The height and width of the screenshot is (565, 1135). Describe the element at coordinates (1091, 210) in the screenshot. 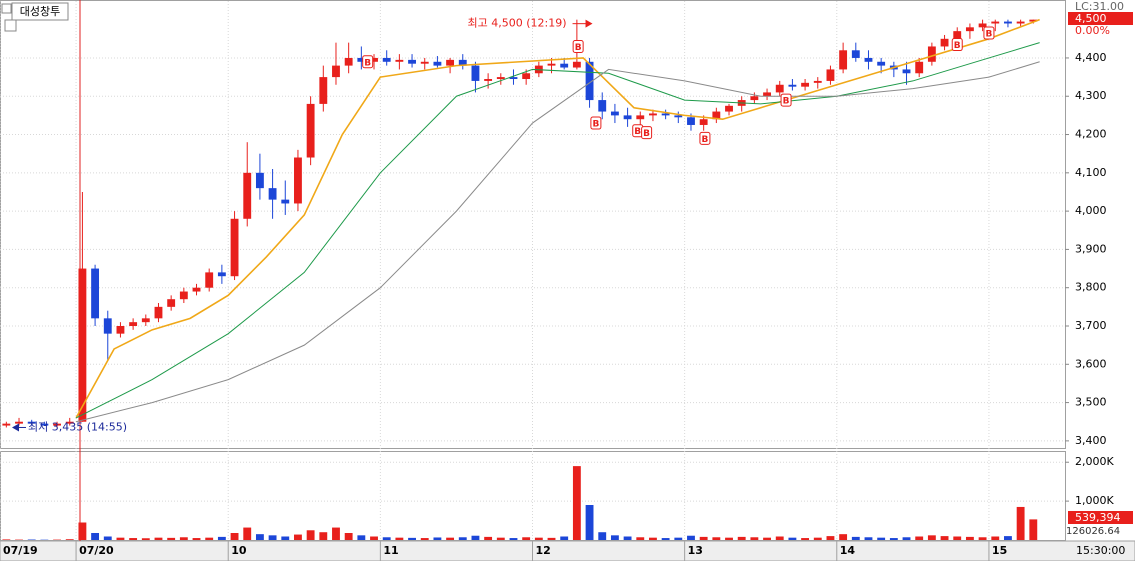

I see `y-tick-label: 4,000` at that location.